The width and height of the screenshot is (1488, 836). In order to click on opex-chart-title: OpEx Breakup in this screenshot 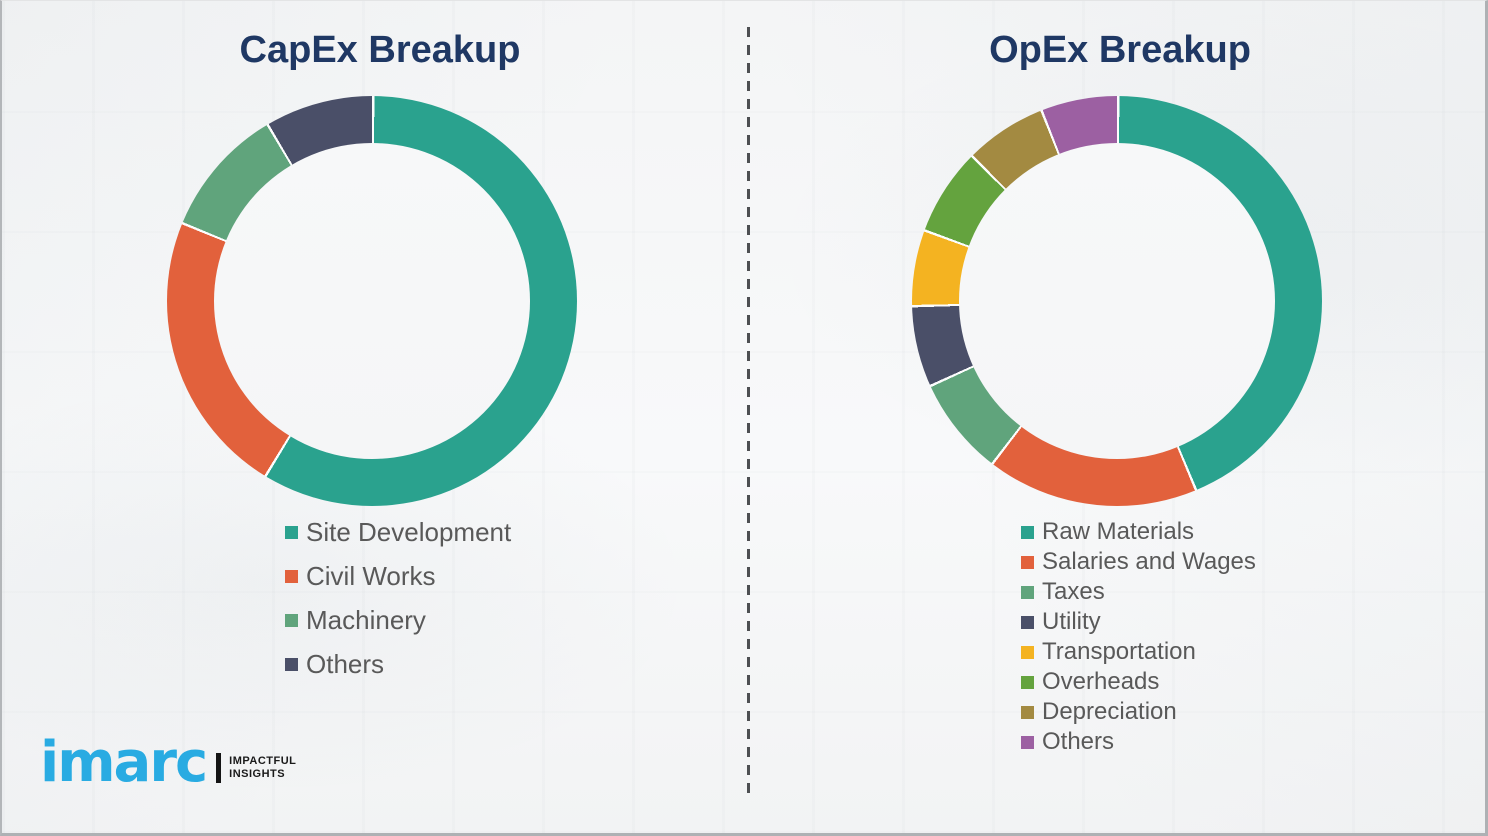, I will do `click(1120, 50)`.